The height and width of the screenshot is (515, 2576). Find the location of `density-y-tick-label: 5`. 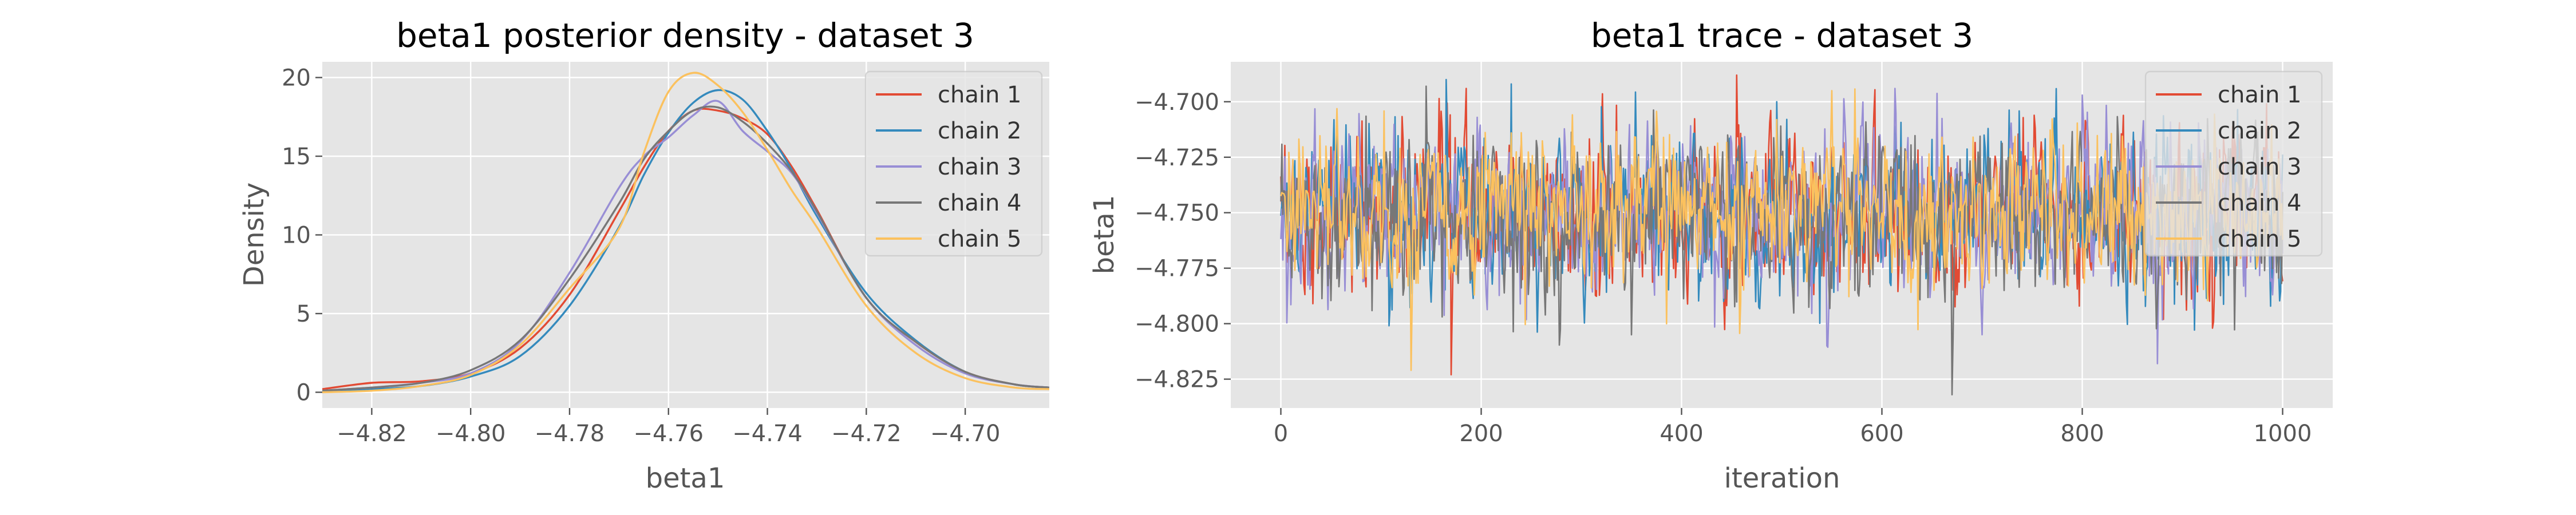

density-y-tick-label: 5 is located at coordinates (304, 314).